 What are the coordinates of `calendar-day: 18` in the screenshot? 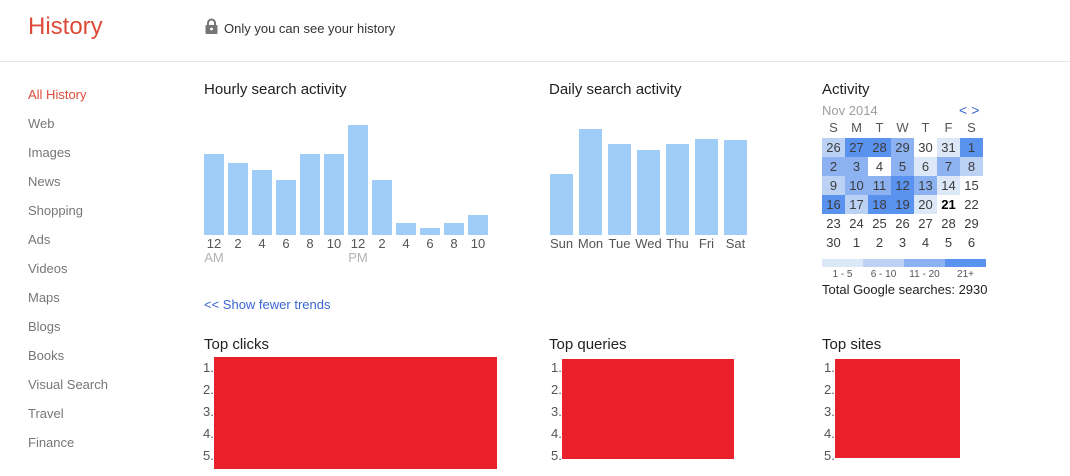 It's located at (879, 204).